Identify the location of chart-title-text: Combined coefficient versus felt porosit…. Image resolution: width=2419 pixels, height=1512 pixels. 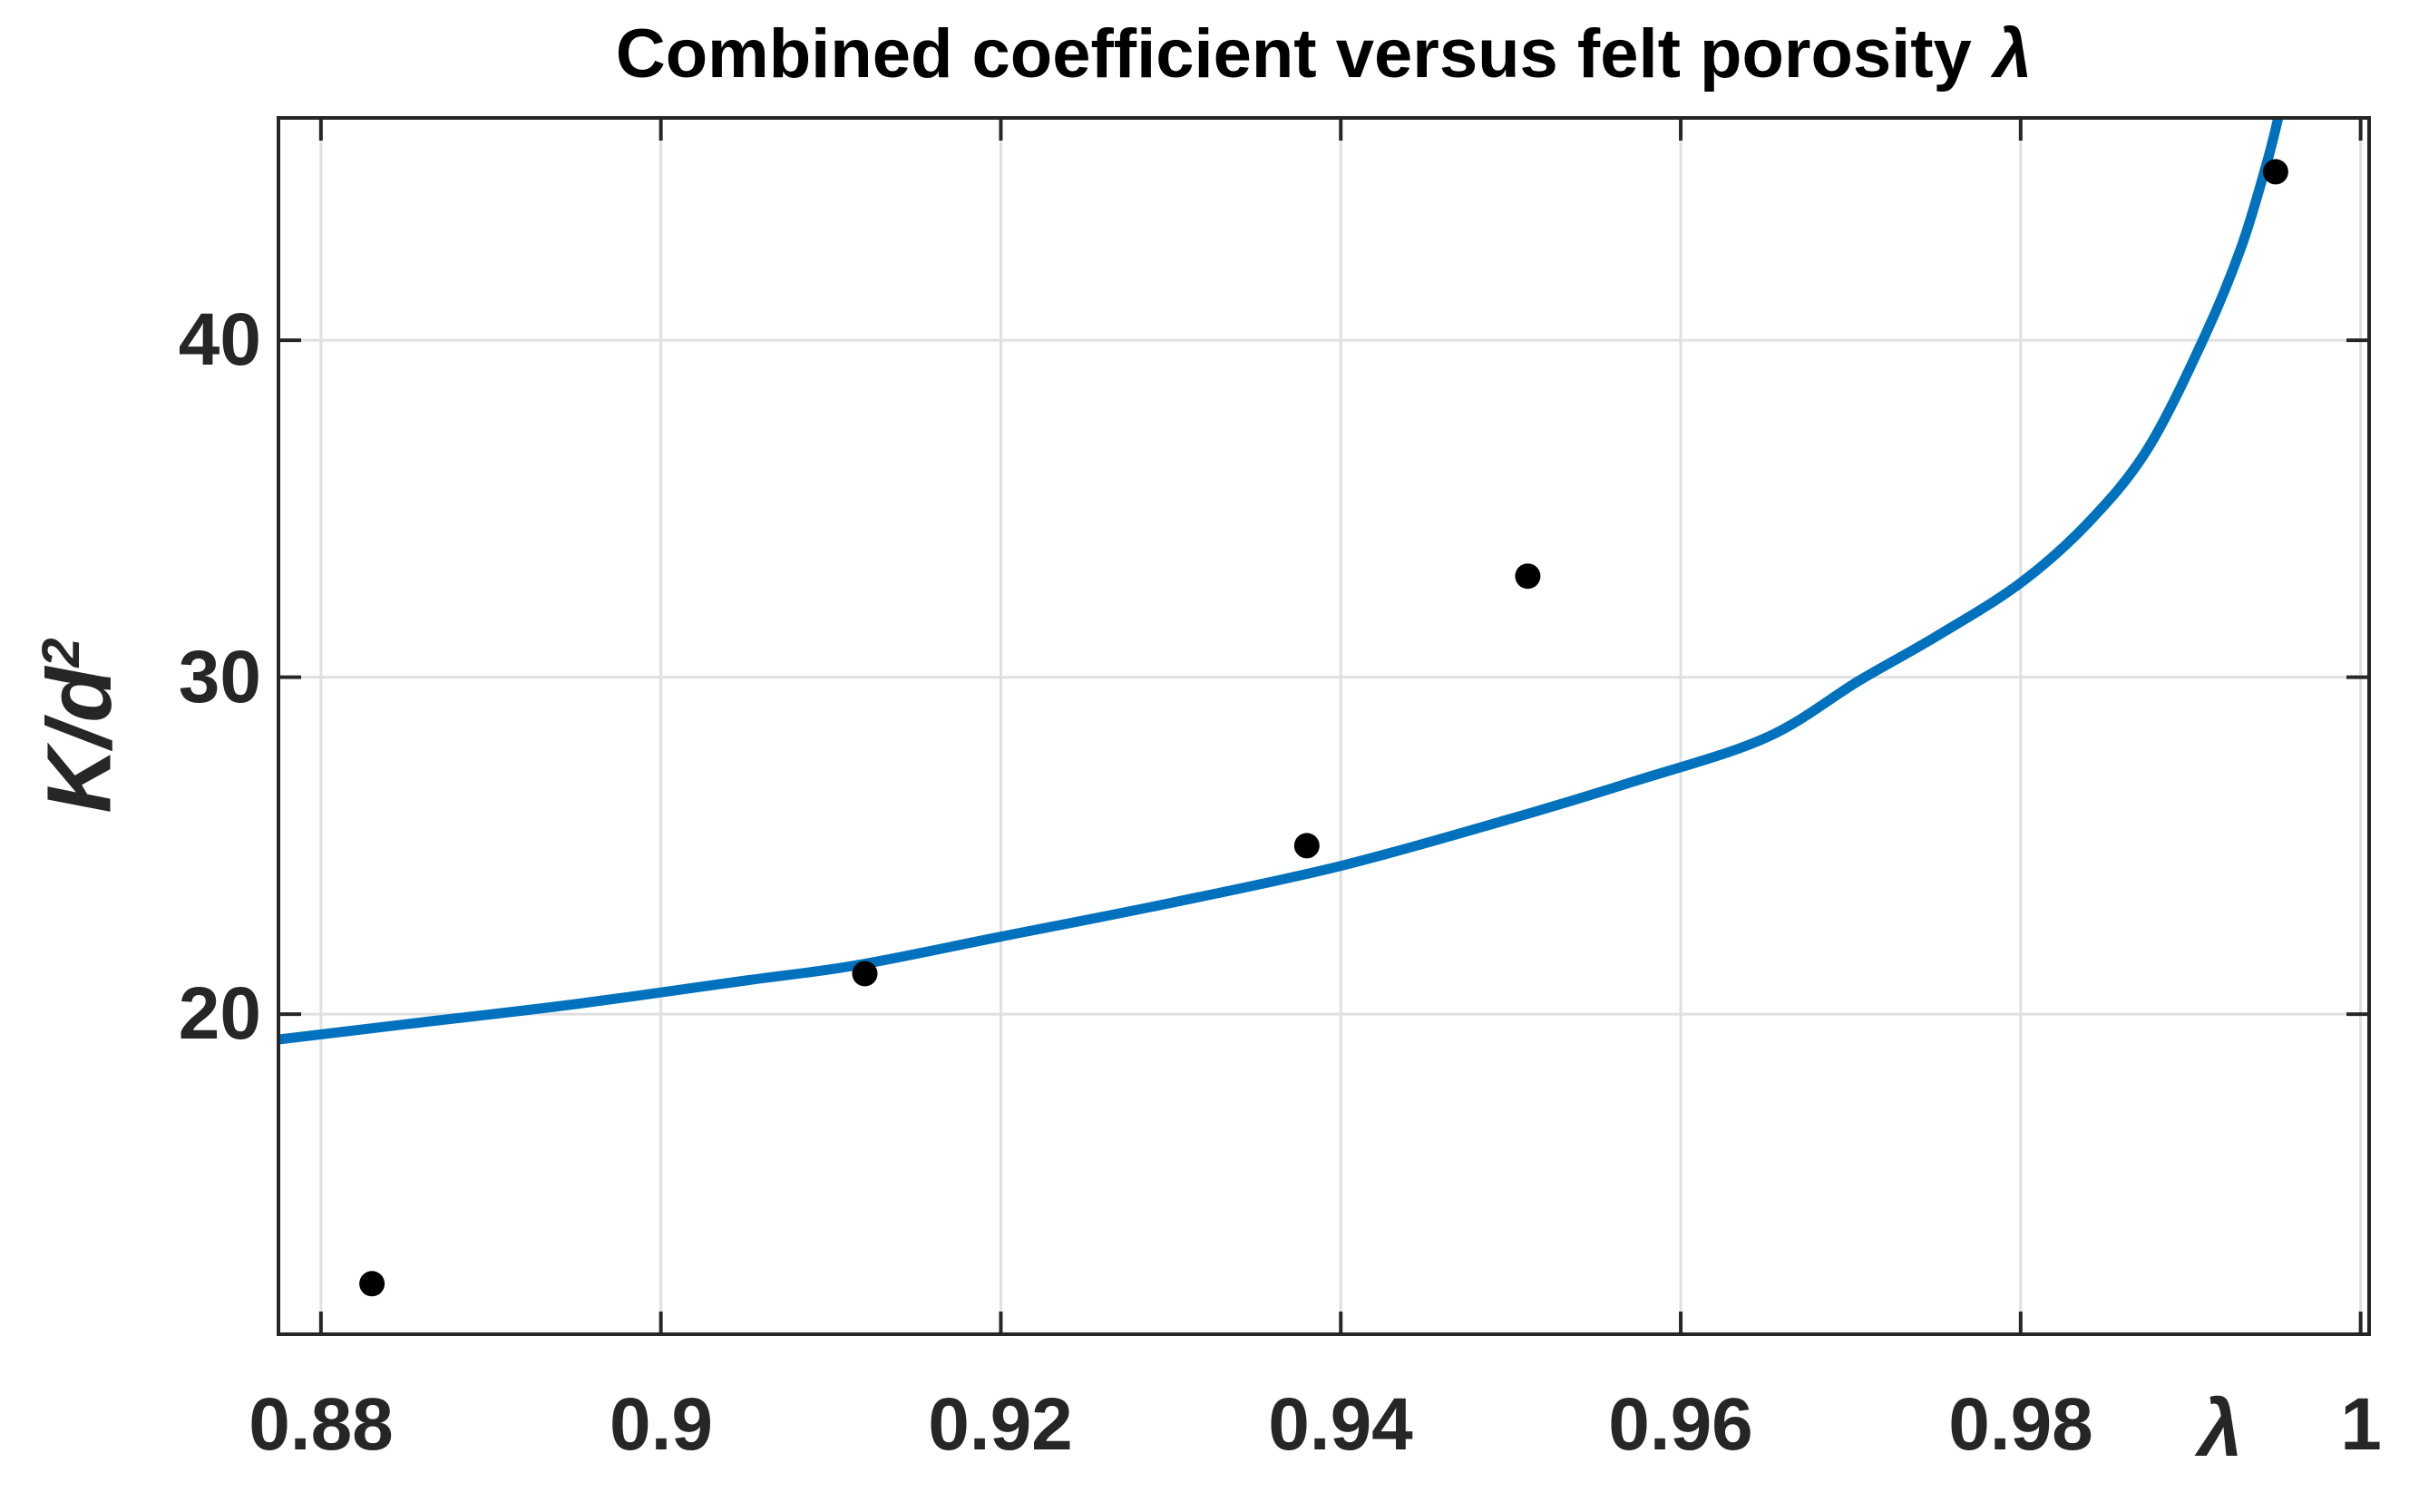
(1294, 54).